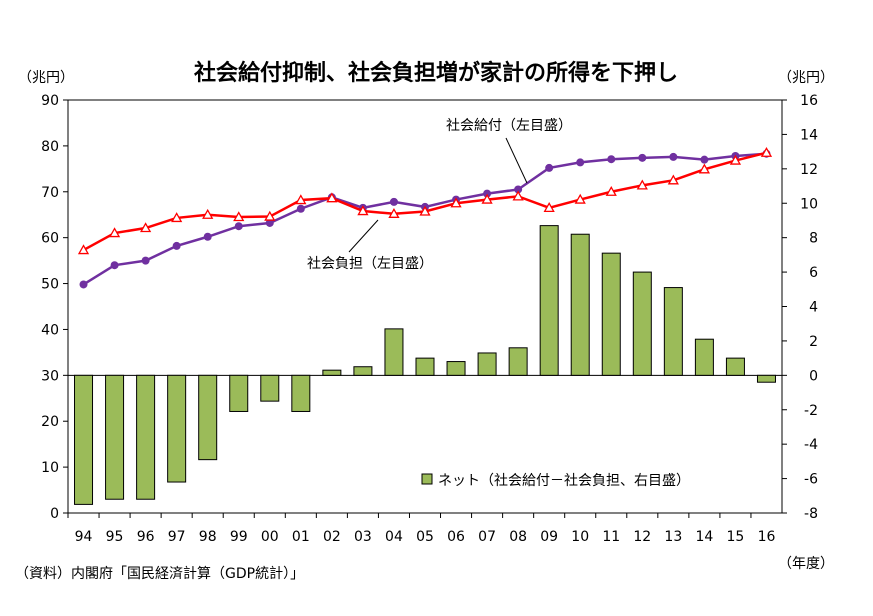 The height and width of the screenshot is (616, 873). Describe the element at coordinates (424, 201) in the screenshot. I see `social-contributions-line` at that location.